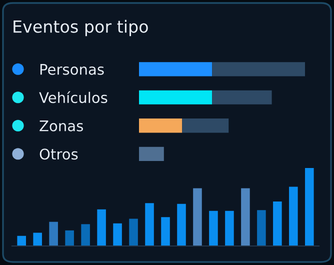  Describe the element at coordinates (81, 28) in the screenshot. I see `chart-title: Eventos por tipo` at that location.